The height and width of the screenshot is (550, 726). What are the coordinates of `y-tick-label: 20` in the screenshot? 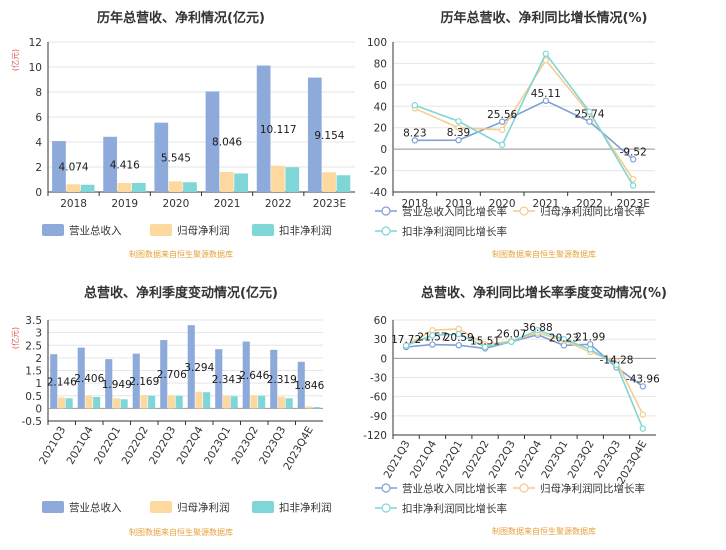 It's located at (380, 129).